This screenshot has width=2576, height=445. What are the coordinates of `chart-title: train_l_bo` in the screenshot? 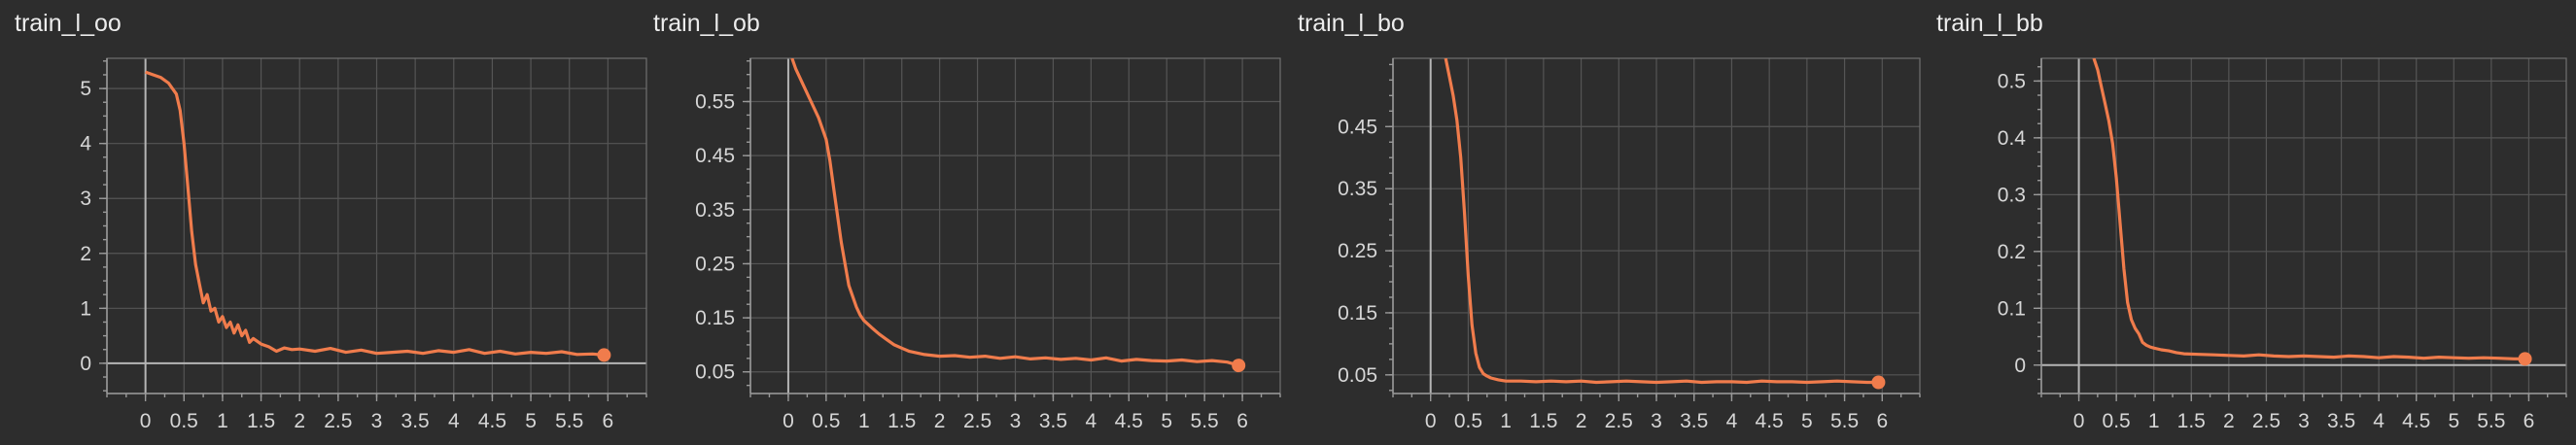 It's located at (1351, 23).